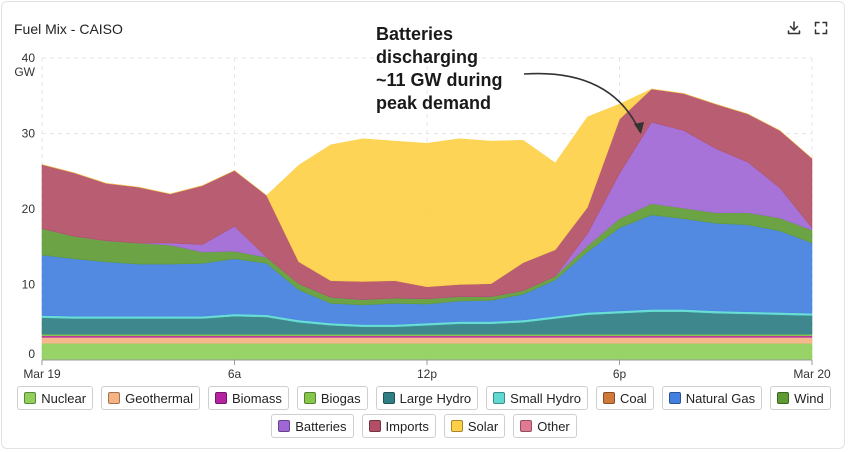  Describe the element at coordinates (42, 374) in the screenshot. I see `x-tick-label: Mar 19` at that location.